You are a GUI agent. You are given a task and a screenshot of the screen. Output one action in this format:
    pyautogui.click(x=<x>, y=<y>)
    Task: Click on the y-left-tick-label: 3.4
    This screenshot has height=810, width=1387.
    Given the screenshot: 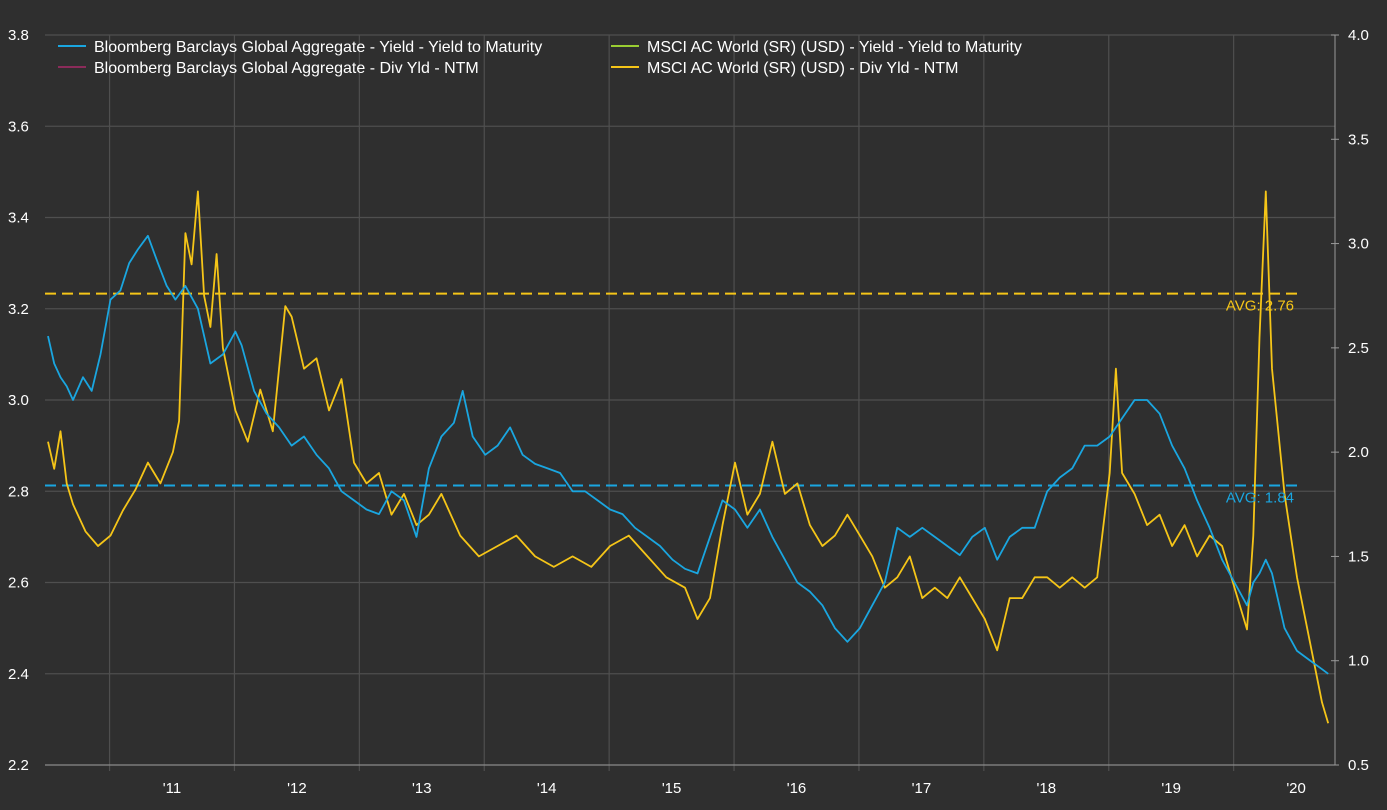 What is the action you would take?
    pyautogui.click(x=18, y=218)
    